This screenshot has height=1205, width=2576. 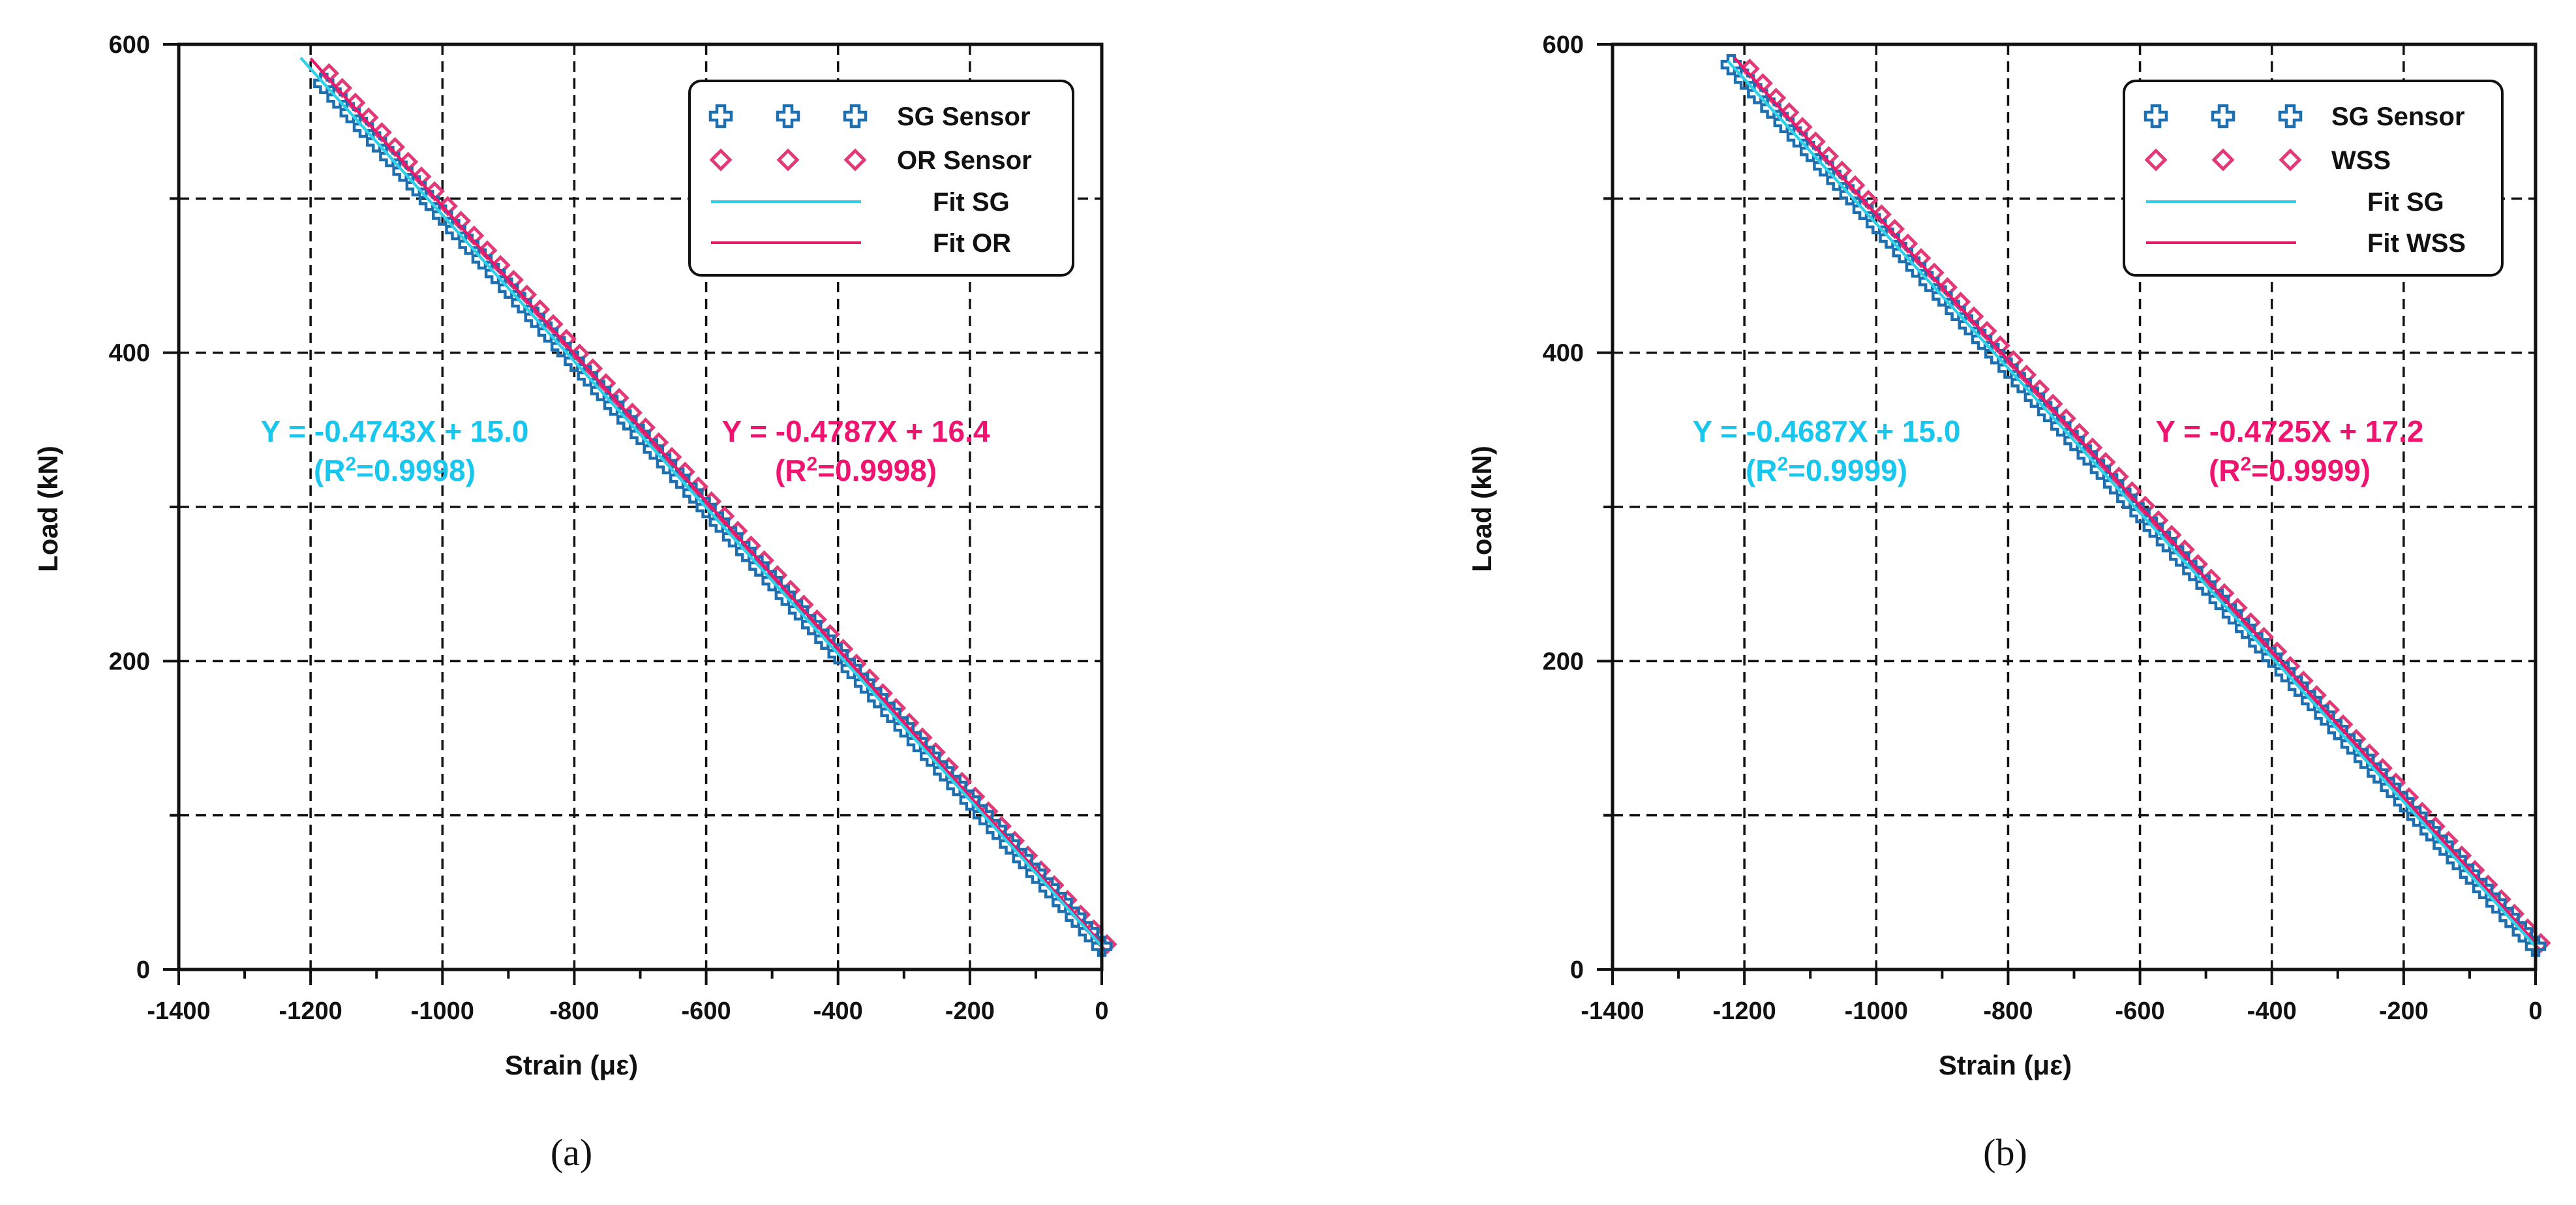 I want to click on y-tick-label: 0, so click(x=143, y=970).